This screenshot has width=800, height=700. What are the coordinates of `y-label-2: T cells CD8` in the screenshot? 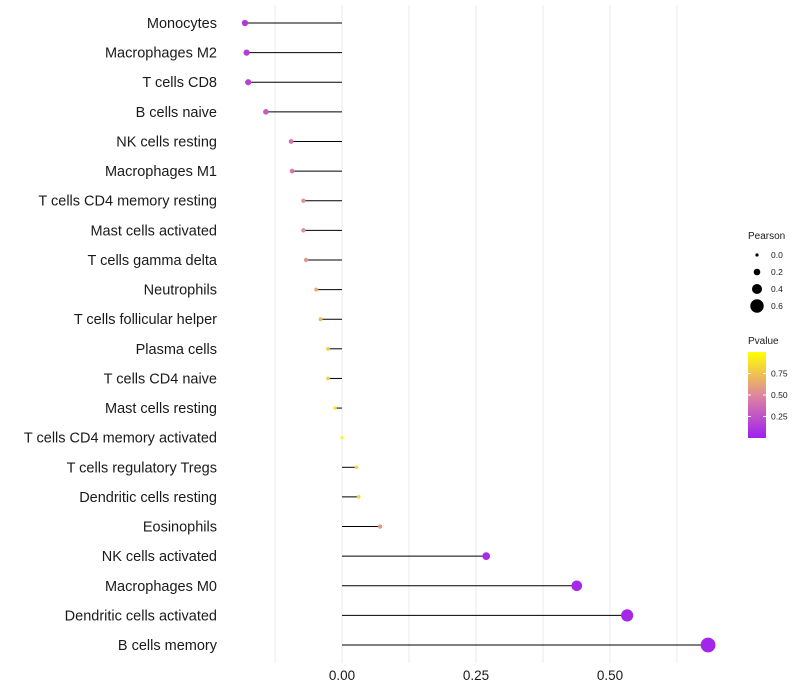 It's located at (179, 83).